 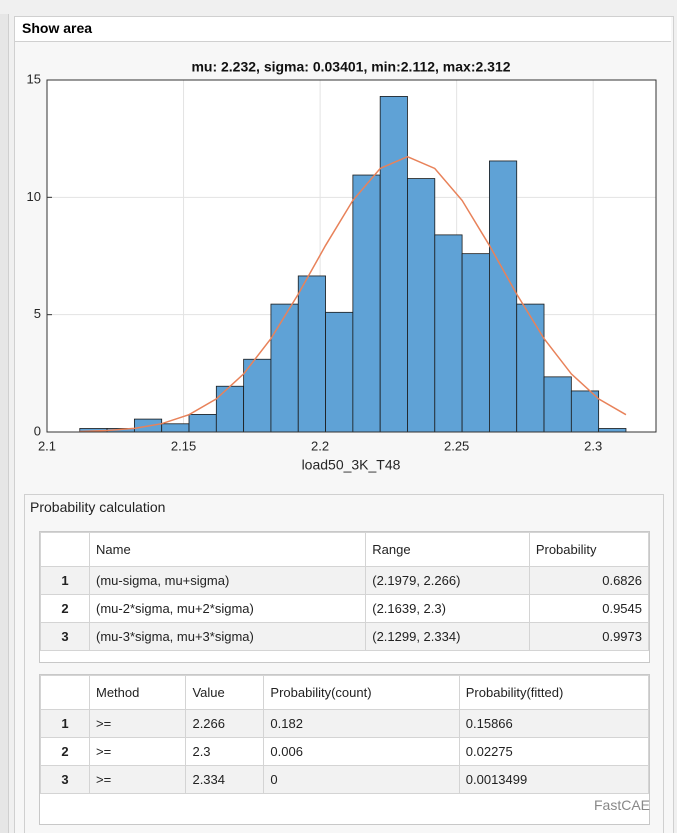 I want to click on cell: 0.0013499, so click(x=554, y=779).